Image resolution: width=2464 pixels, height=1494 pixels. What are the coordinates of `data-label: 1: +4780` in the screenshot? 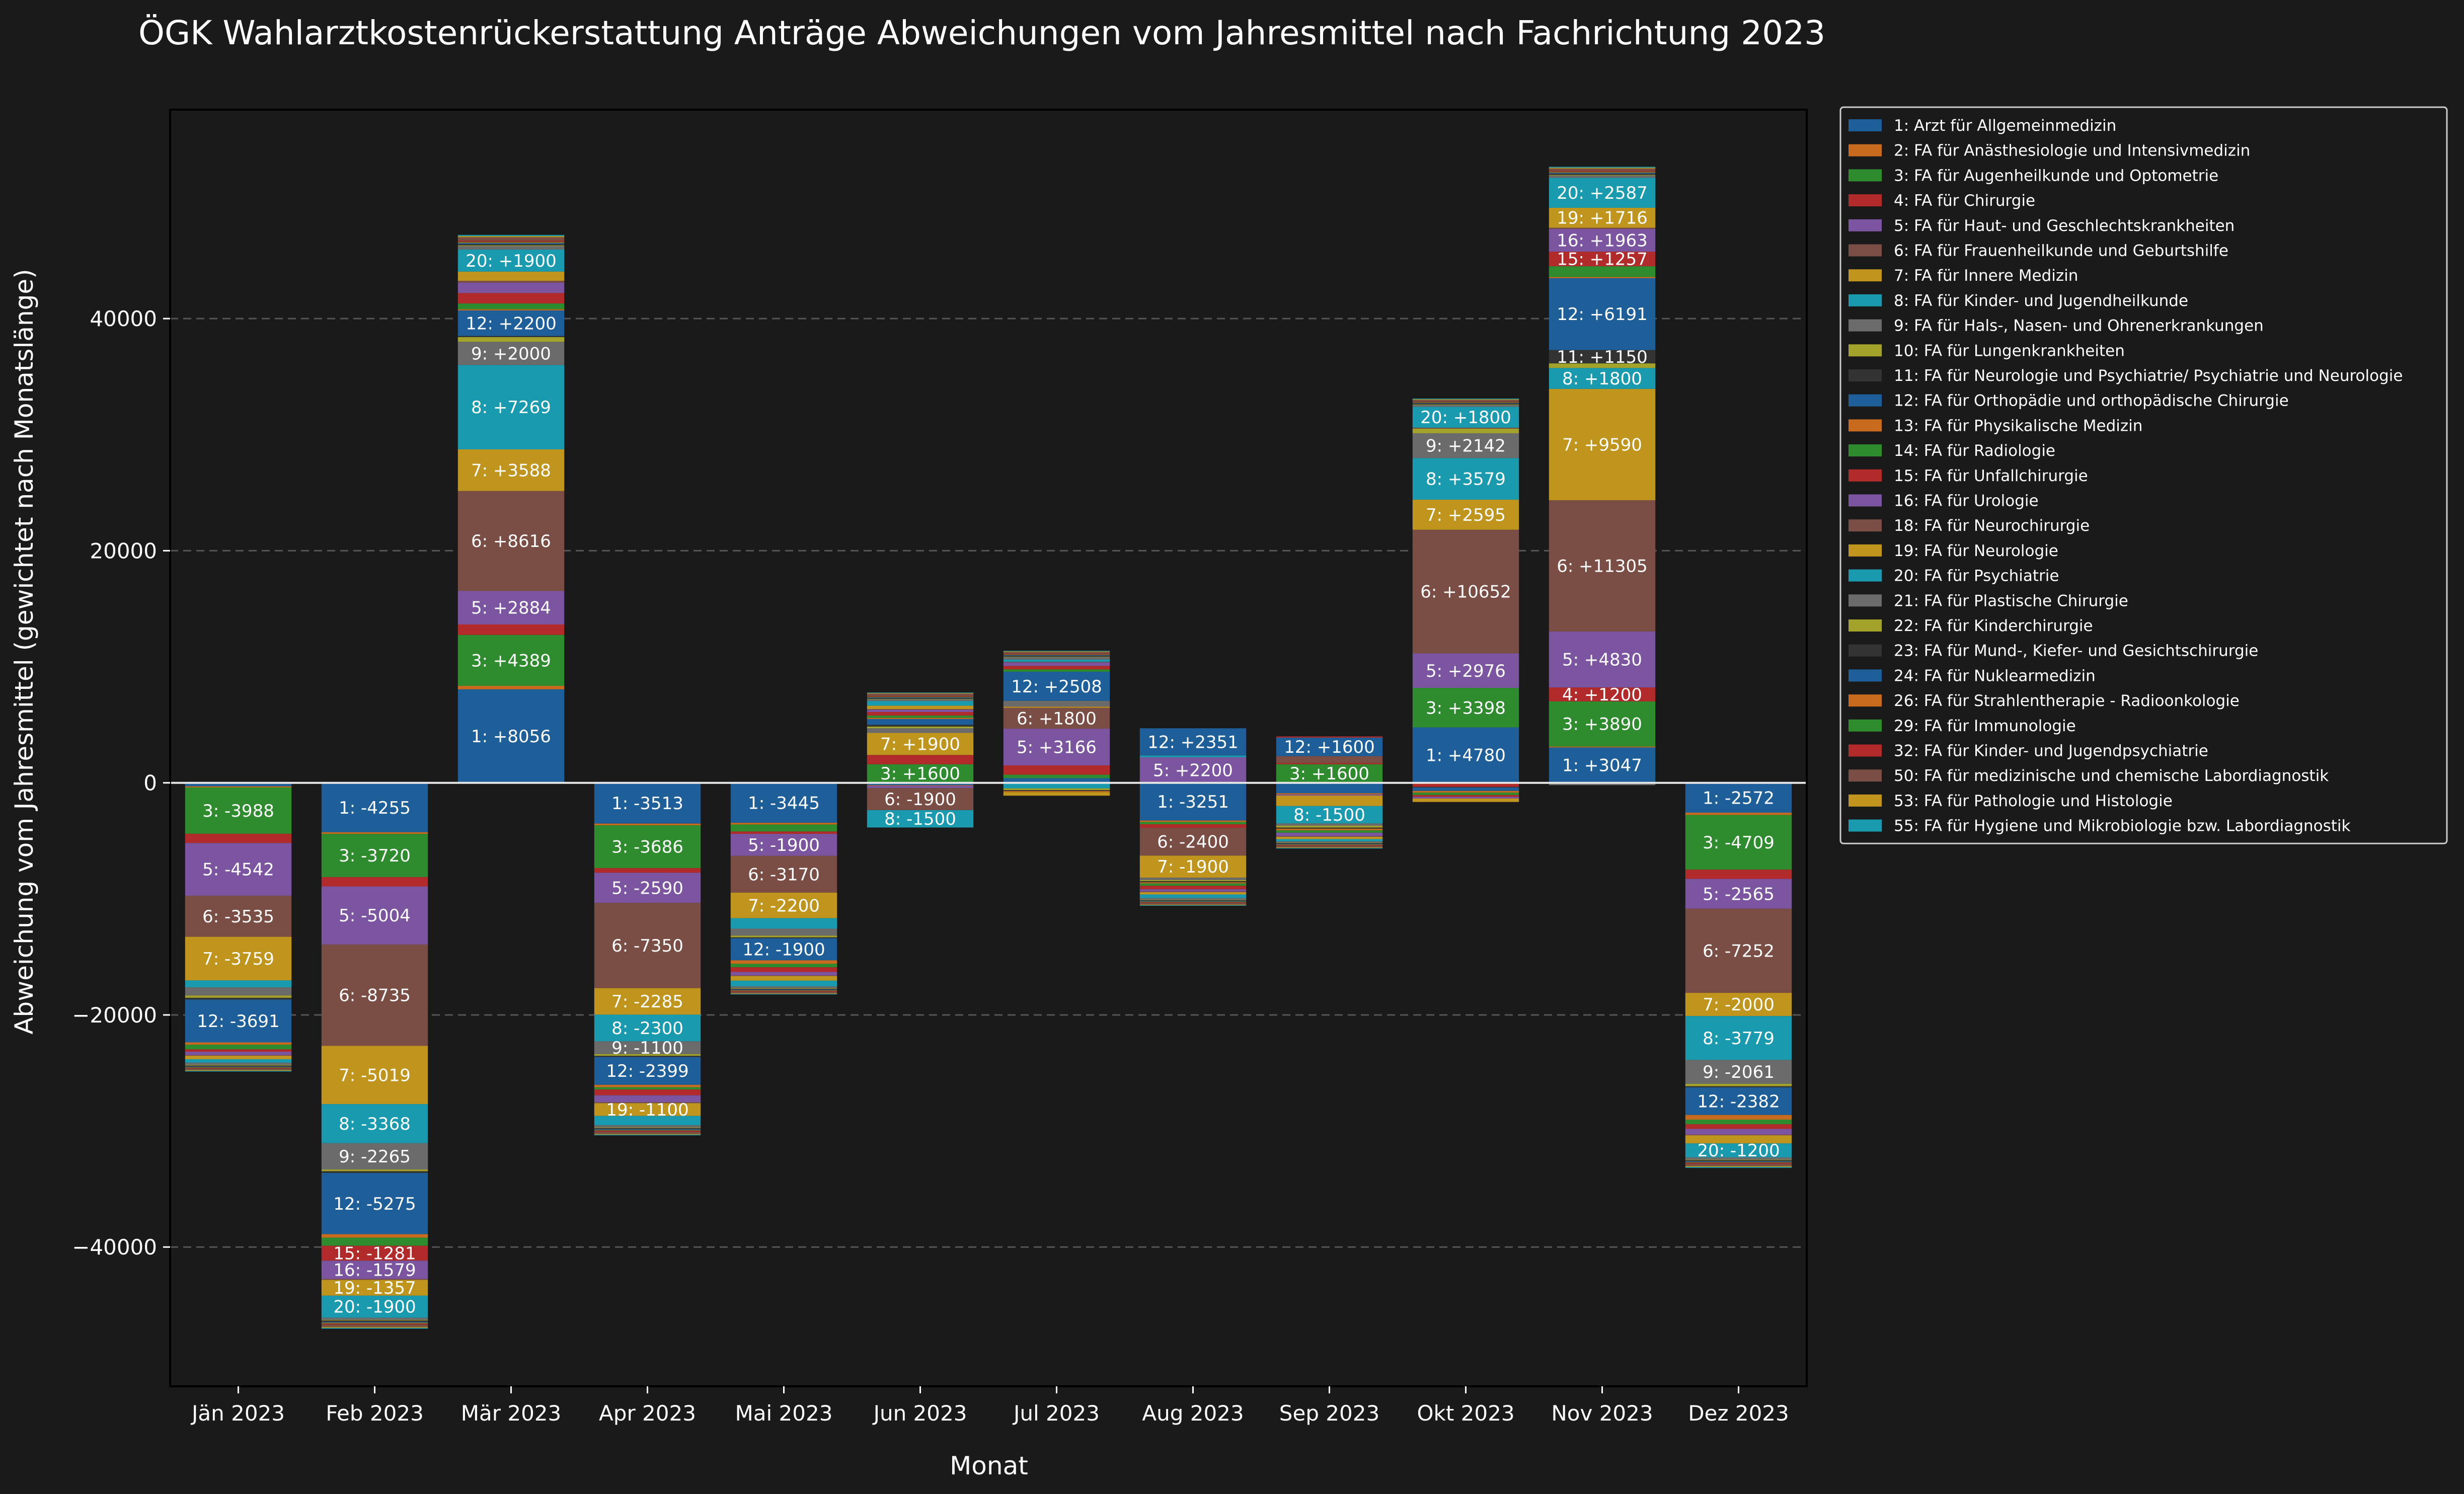 It's located at (1466, 756).